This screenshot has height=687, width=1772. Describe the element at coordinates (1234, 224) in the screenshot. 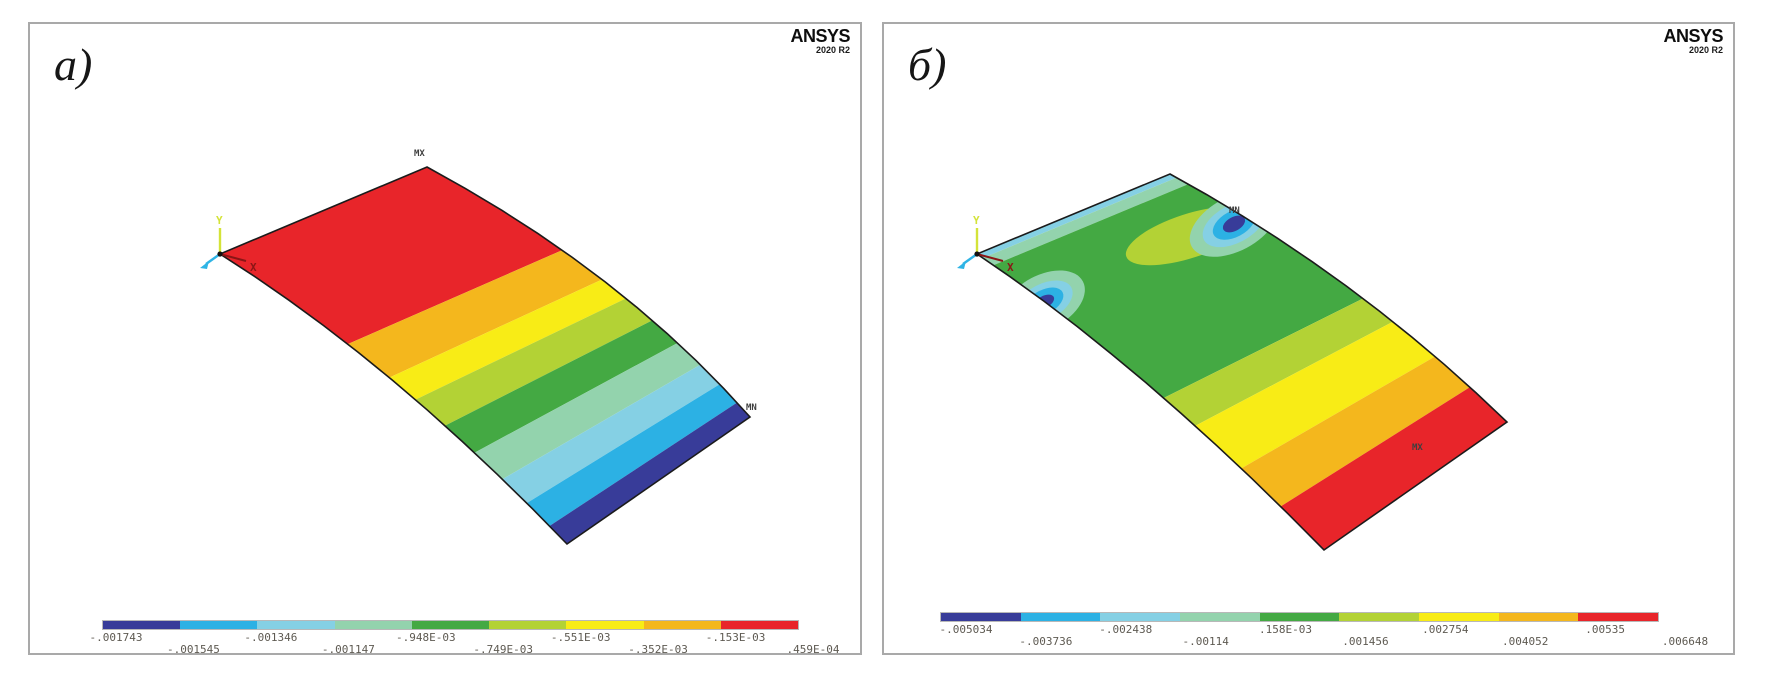

I see `contour-spot` at that location.